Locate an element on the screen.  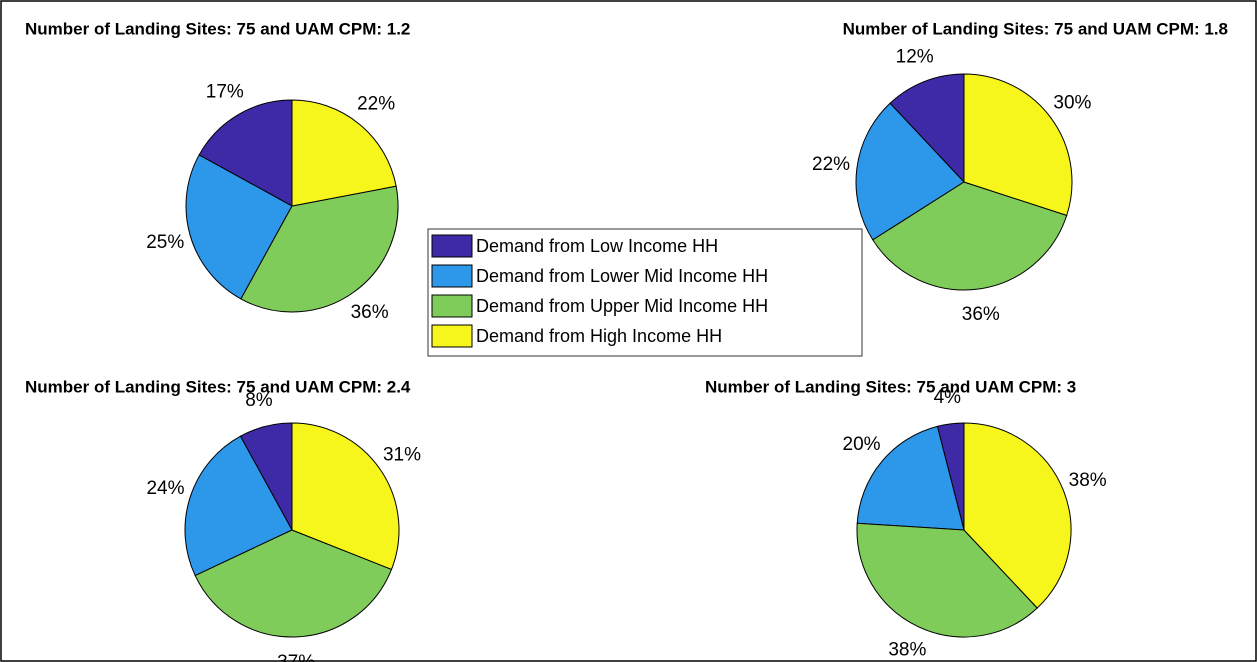
legend-label: Demand from Lower Mid Income HH is located at coordinates (622, 276).